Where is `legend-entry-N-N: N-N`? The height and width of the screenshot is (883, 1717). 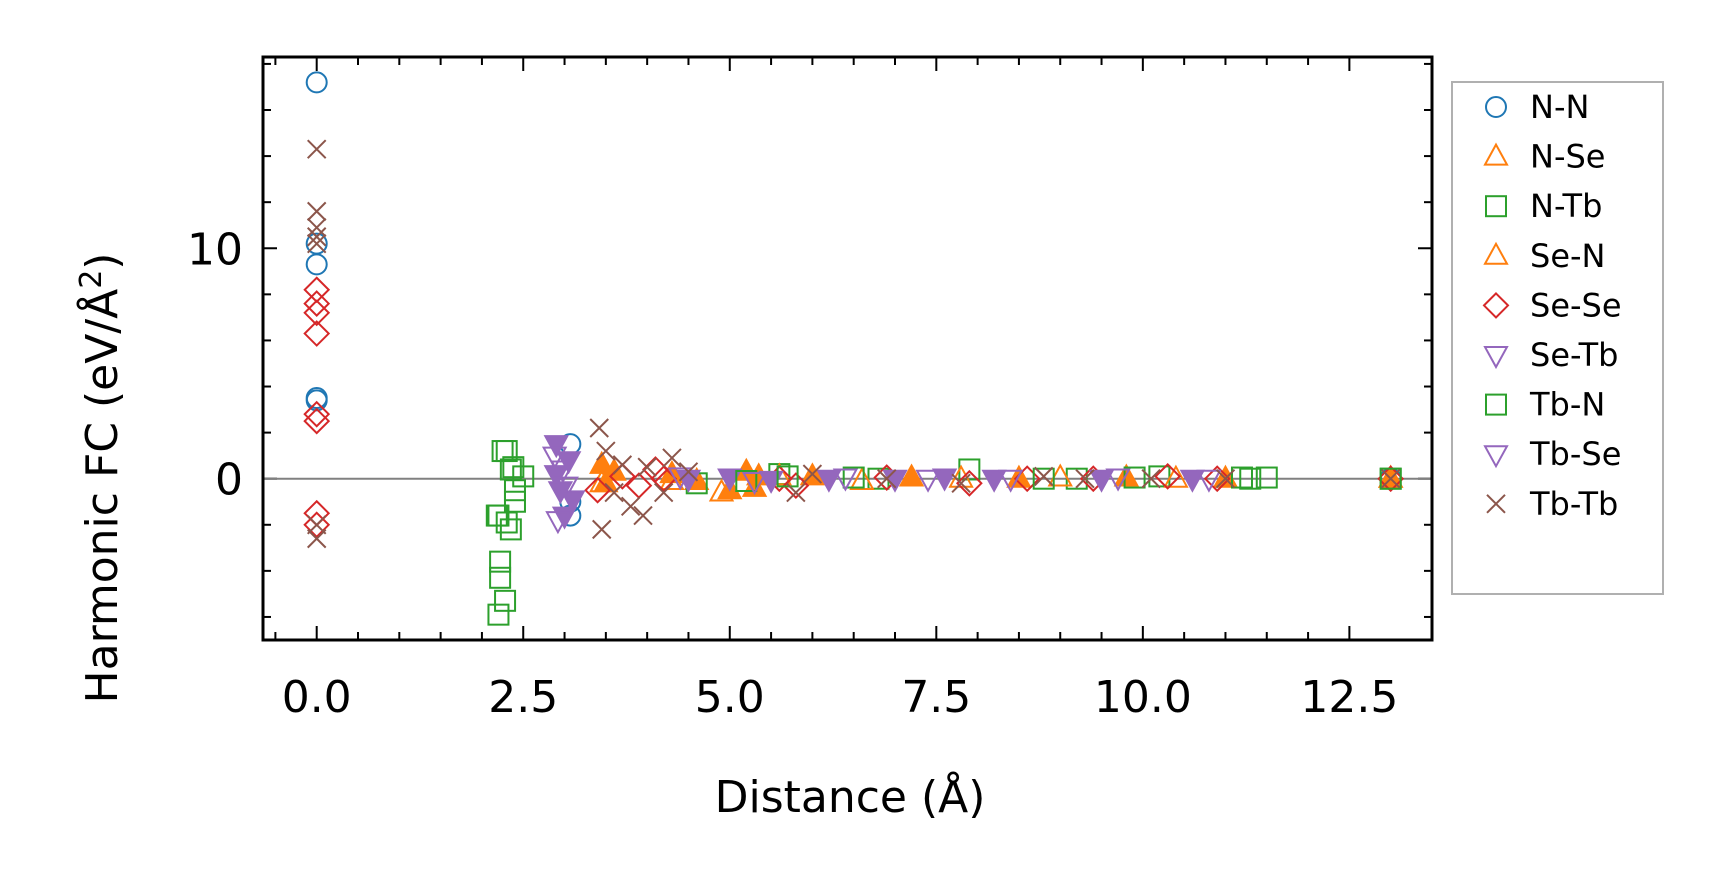 legend-entry-N-N: N-N is located at coordinates (1537, 107).